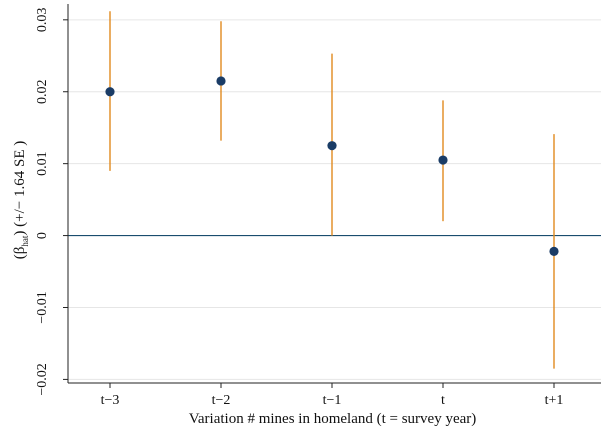  Describe the element at coordinates (20, 253) in the screenshot. I see `y-axis-title-open: (β` at that location.